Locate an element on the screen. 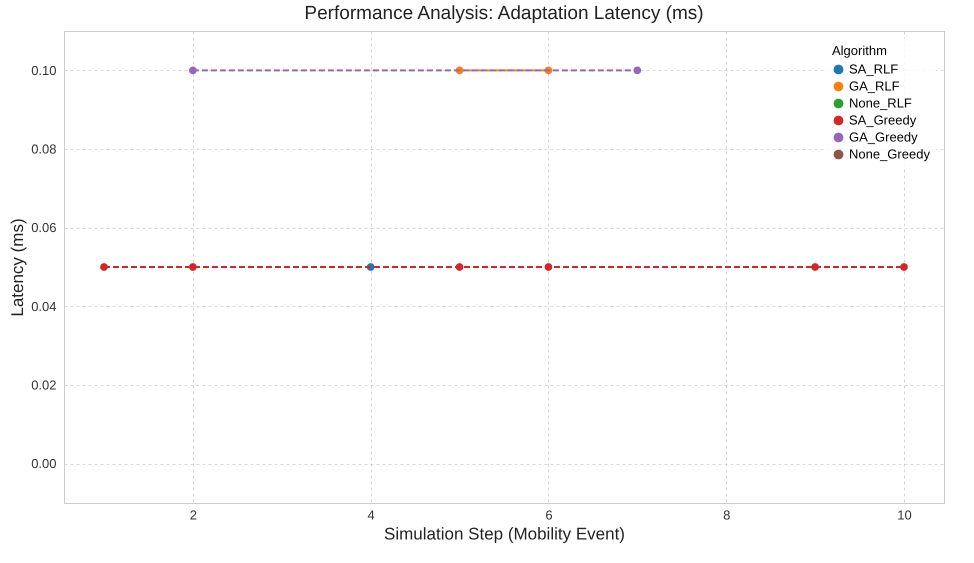 This screenshot has width=974, height=563. legend-label: None_Greedy is located at coordinates (889, 154).